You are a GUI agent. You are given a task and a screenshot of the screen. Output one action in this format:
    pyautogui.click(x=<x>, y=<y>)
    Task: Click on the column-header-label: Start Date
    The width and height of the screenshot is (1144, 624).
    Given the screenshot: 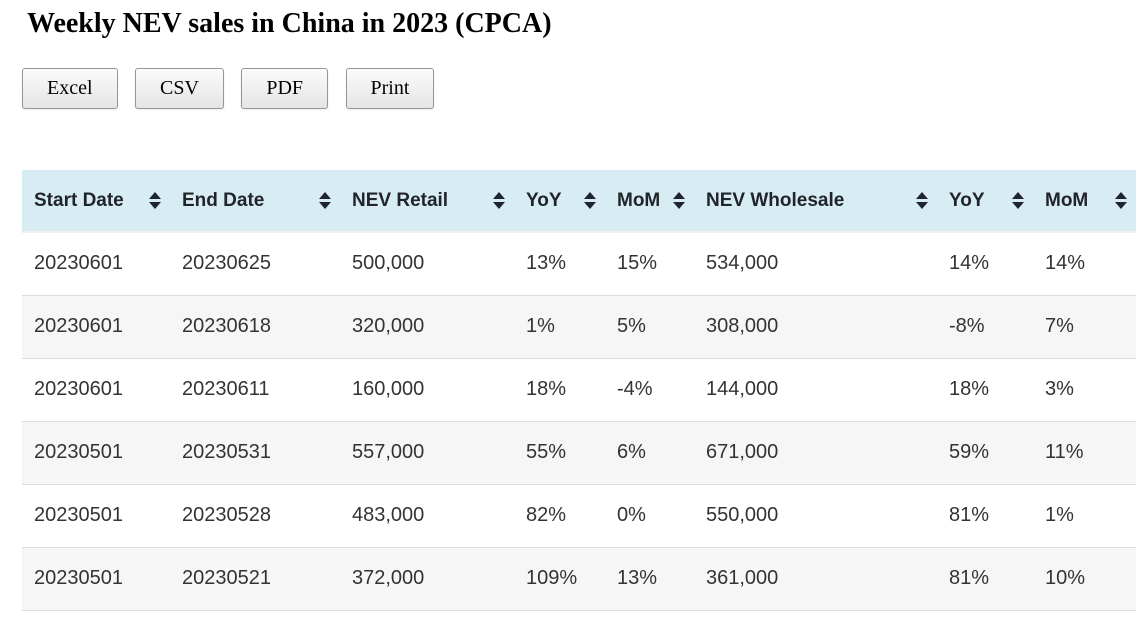 What is the action you would take?
    pyautogui.click(x=79, y=200)
    